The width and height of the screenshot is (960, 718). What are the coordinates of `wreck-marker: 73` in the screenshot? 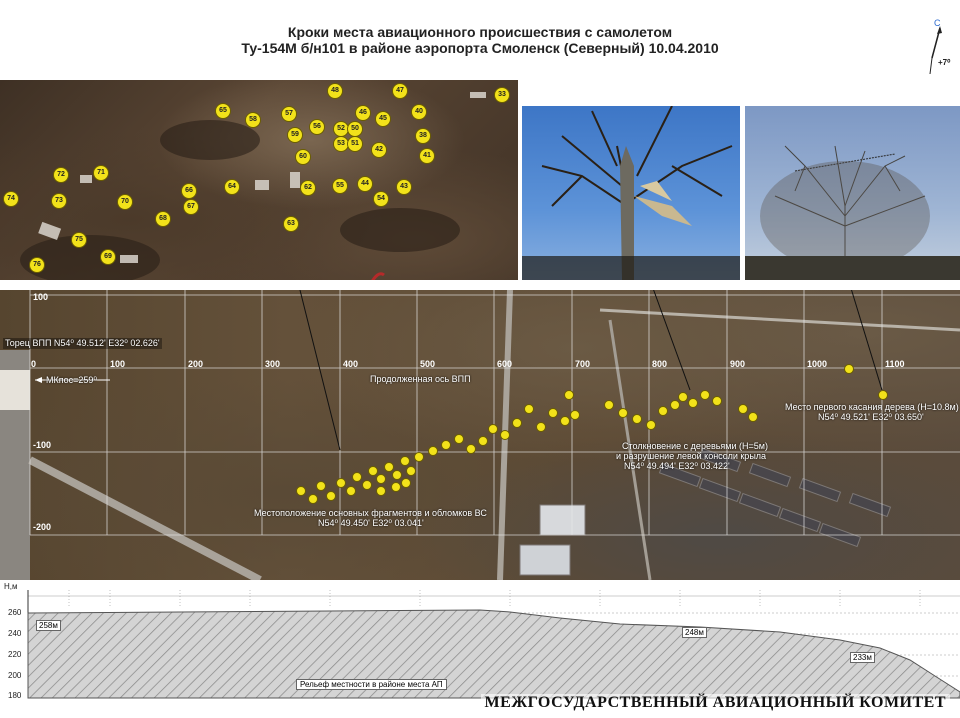 It's located at (59, 201).